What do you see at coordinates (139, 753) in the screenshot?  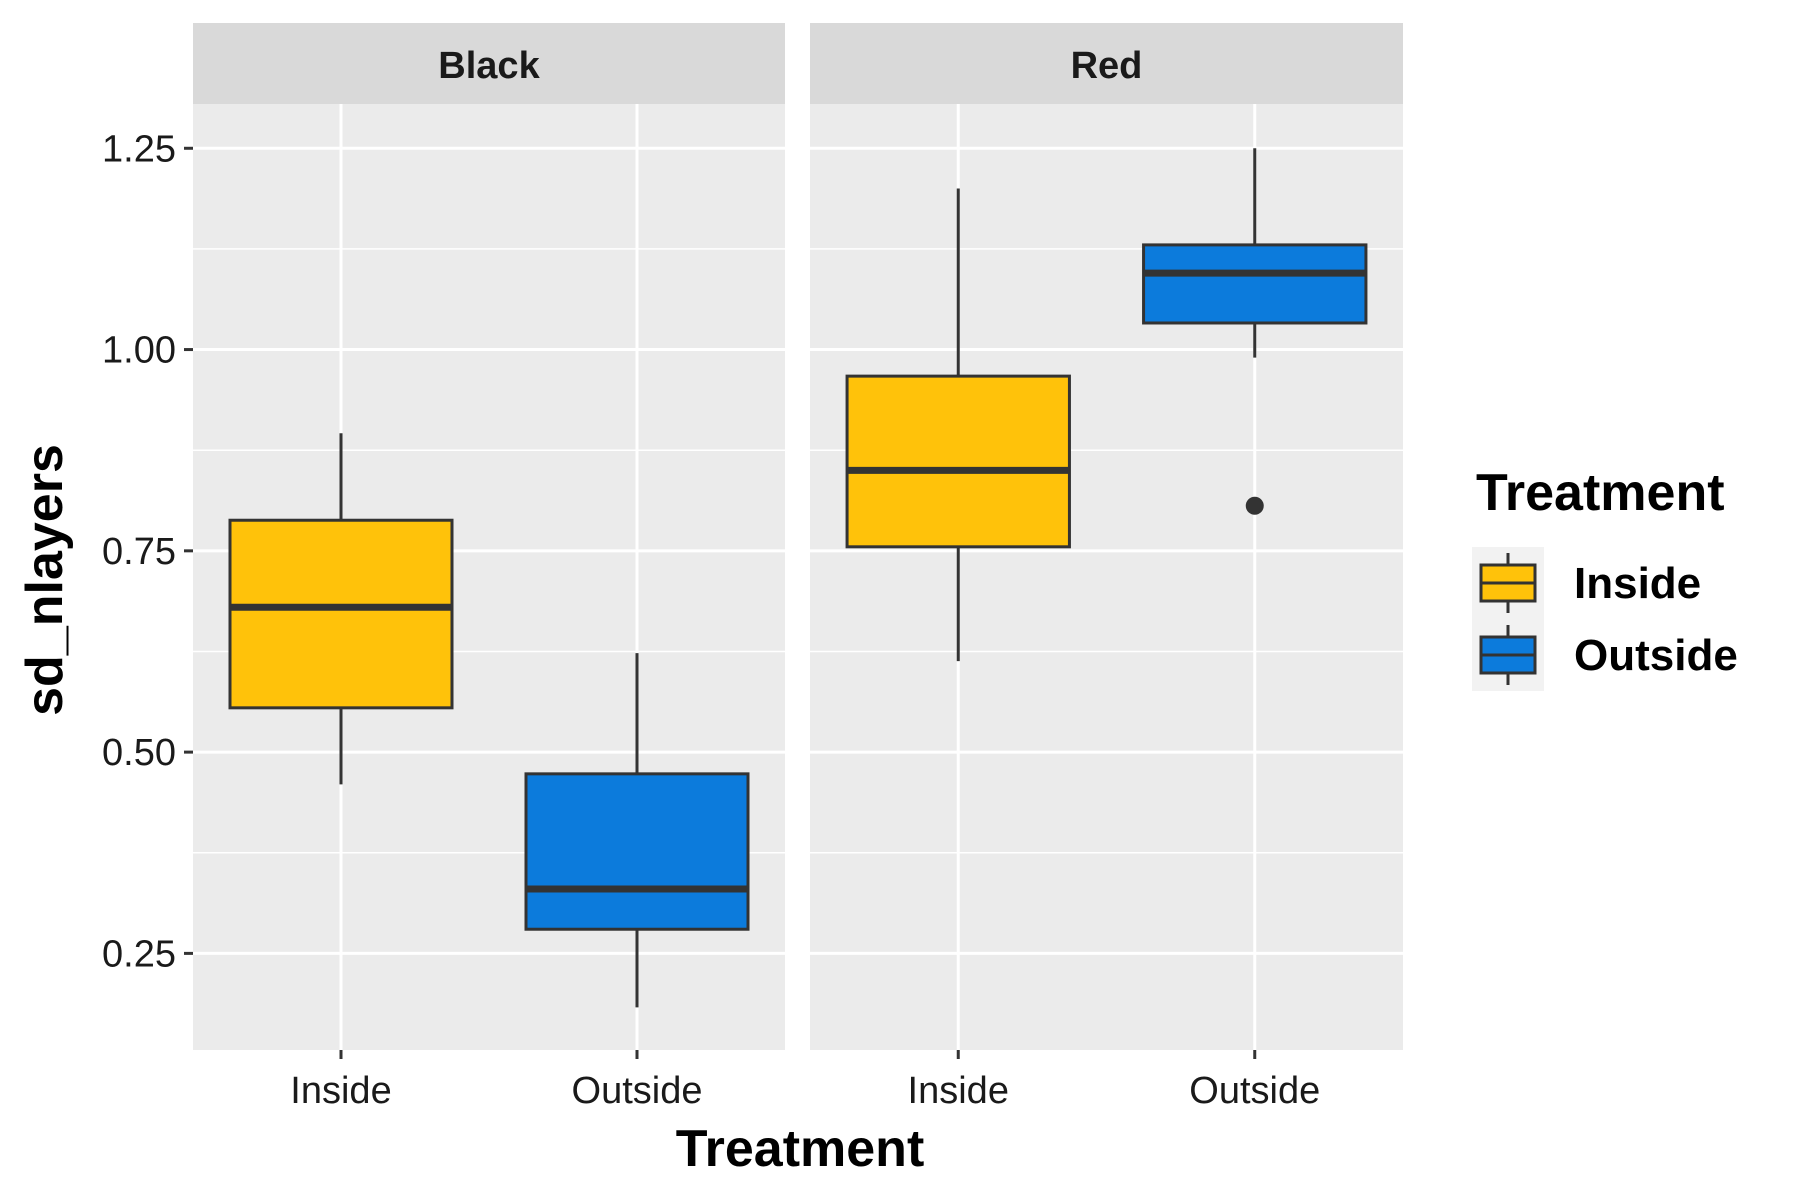 I see `y-tick-label: 0.50` at bounding box center [139, 753].